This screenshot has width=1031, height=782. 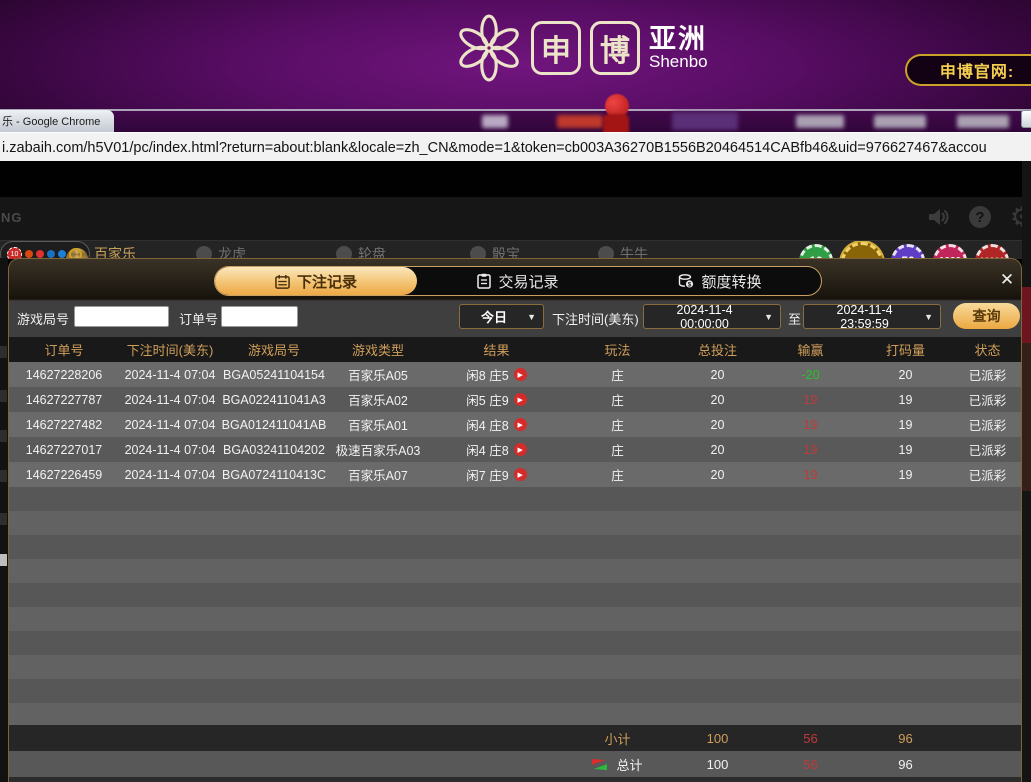 What do you see at coordinates (600, 764) in the screenshot?
I see `refresh-swap-icon` at bounding box center [600, 764].